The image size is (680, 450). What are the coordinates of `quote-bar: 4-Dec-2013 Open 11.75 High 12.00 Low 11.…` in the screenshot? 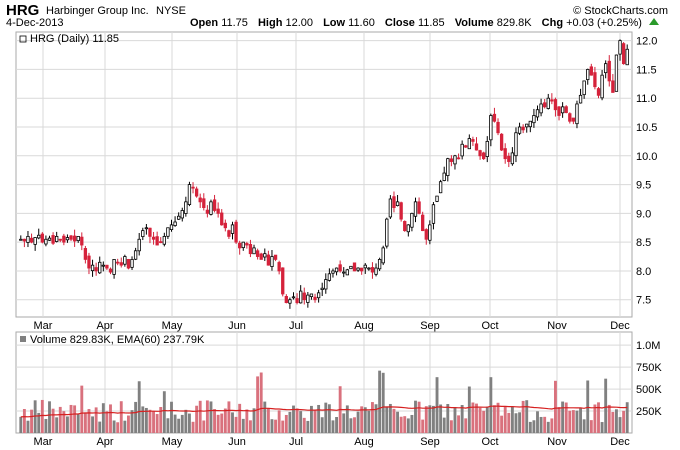 It's located at (340, 24).